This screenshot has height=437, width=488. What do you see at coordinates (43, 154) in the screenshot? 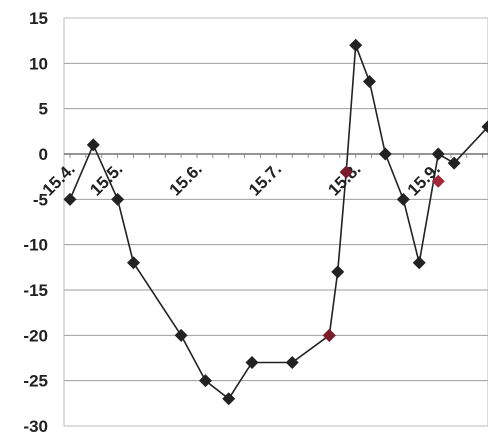
I see `y-tick-label: 0` at bounding box center [43, 154].